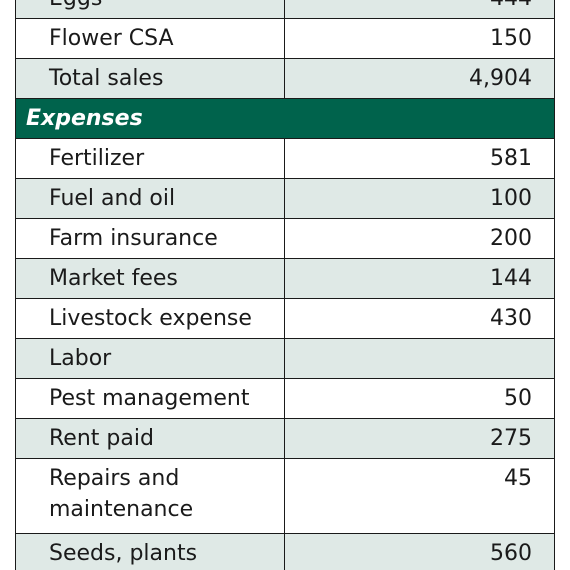 This screenshot has width=570, height=570. What do you see at coordinates (150, 78) in the screenshot?
I see `row-label: Total sales` at bounding box center [150, 78].